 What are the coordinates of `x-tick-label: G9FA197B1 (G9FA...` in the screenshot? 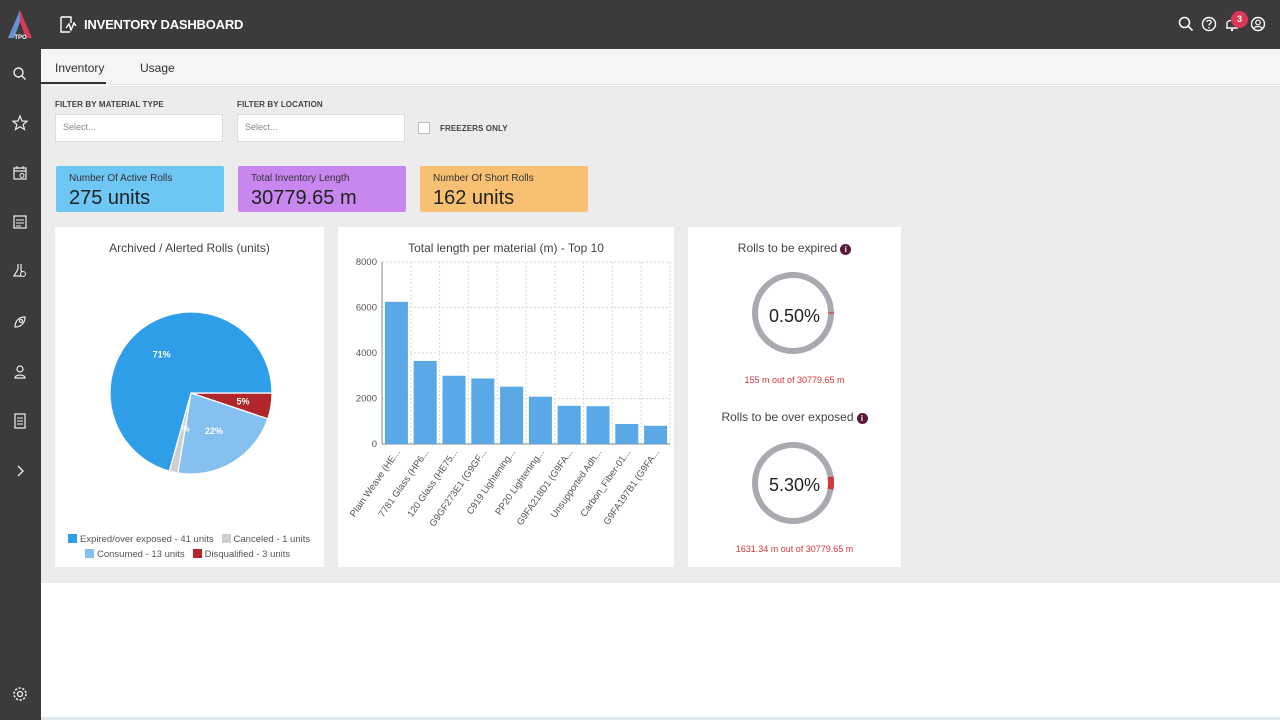 It's located at (632, 487).